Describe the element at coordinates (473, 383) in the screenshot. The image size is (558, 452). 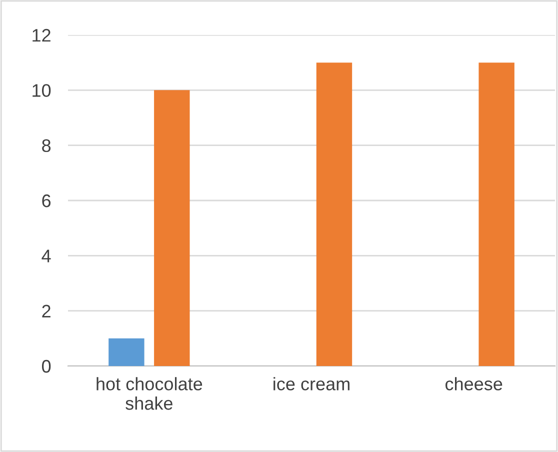
I see `x-tick-label: cheese` at that location.